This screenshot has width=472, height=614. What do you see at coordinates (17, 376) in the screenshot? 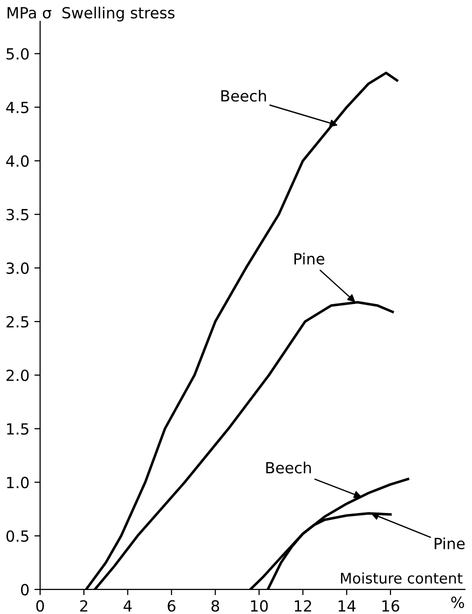
I see `y-tick-label: 2.0` at bounding box center [17, 376].